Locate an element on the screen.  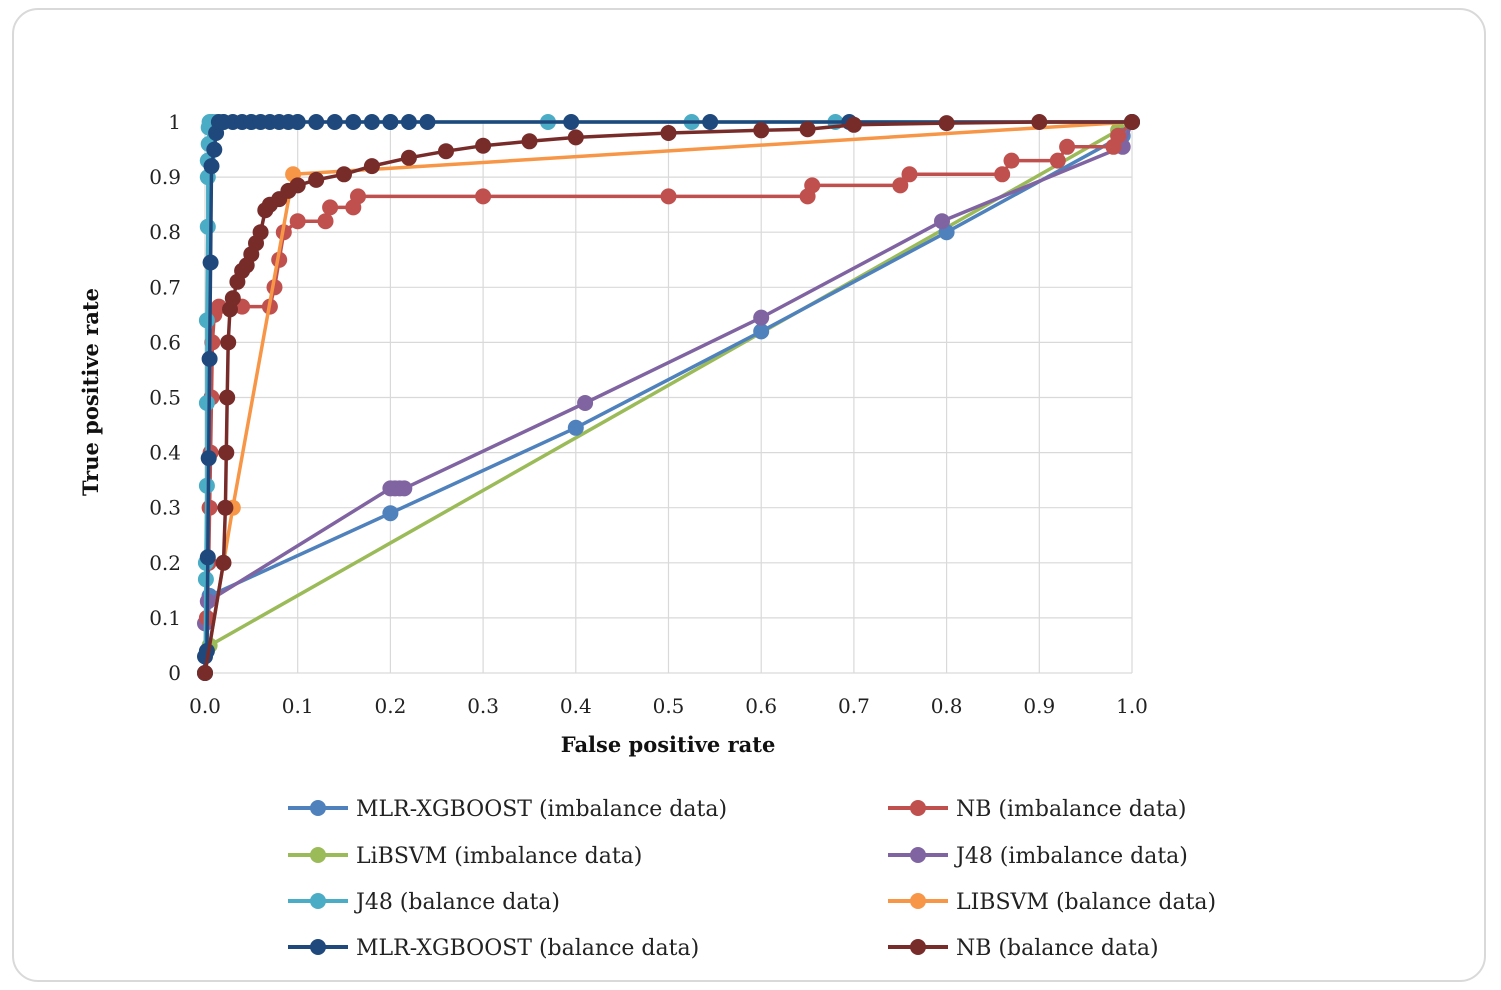
legend-item: MLR-XGBOOST (imbalance data) is located at coordinates (507, 809).